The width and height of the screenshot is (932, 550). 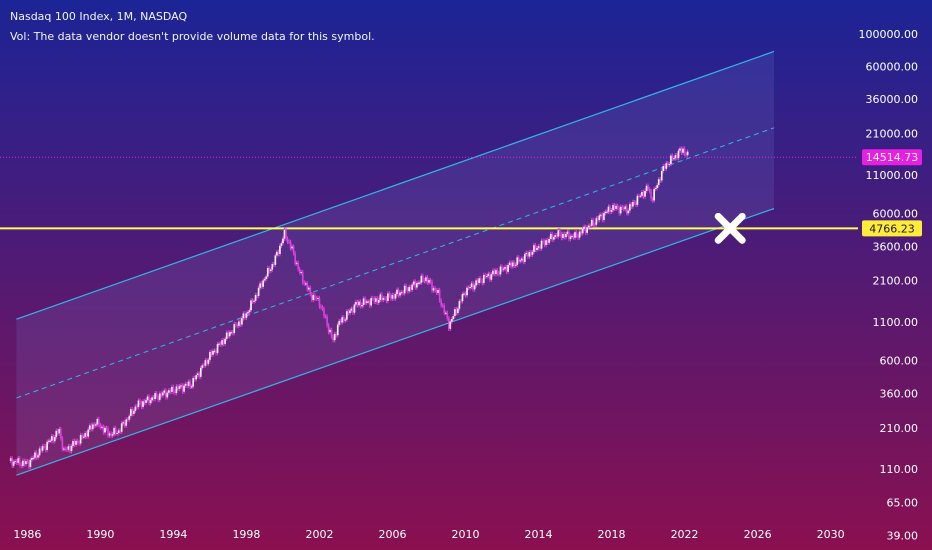 What do you see at coordinates (896, 322) in the screenshot?
I see `y-tick-label: 1100.00` at bounding box center [896, 322].